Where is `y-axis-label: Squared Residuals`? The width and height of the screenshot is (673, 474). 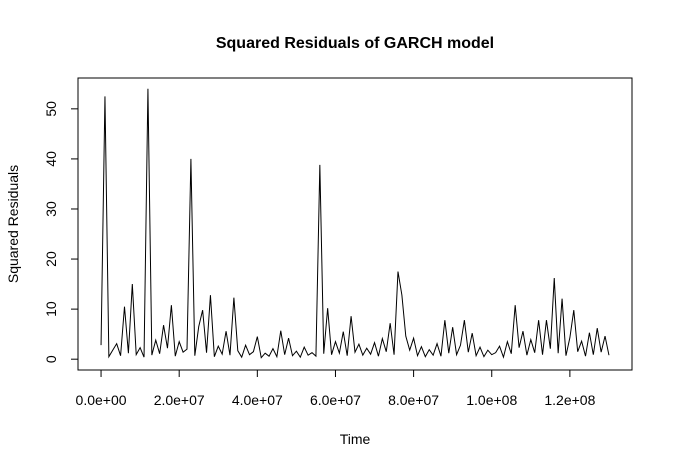 y-axis-label: Squared Residuals is located at coordinates (13, 224).